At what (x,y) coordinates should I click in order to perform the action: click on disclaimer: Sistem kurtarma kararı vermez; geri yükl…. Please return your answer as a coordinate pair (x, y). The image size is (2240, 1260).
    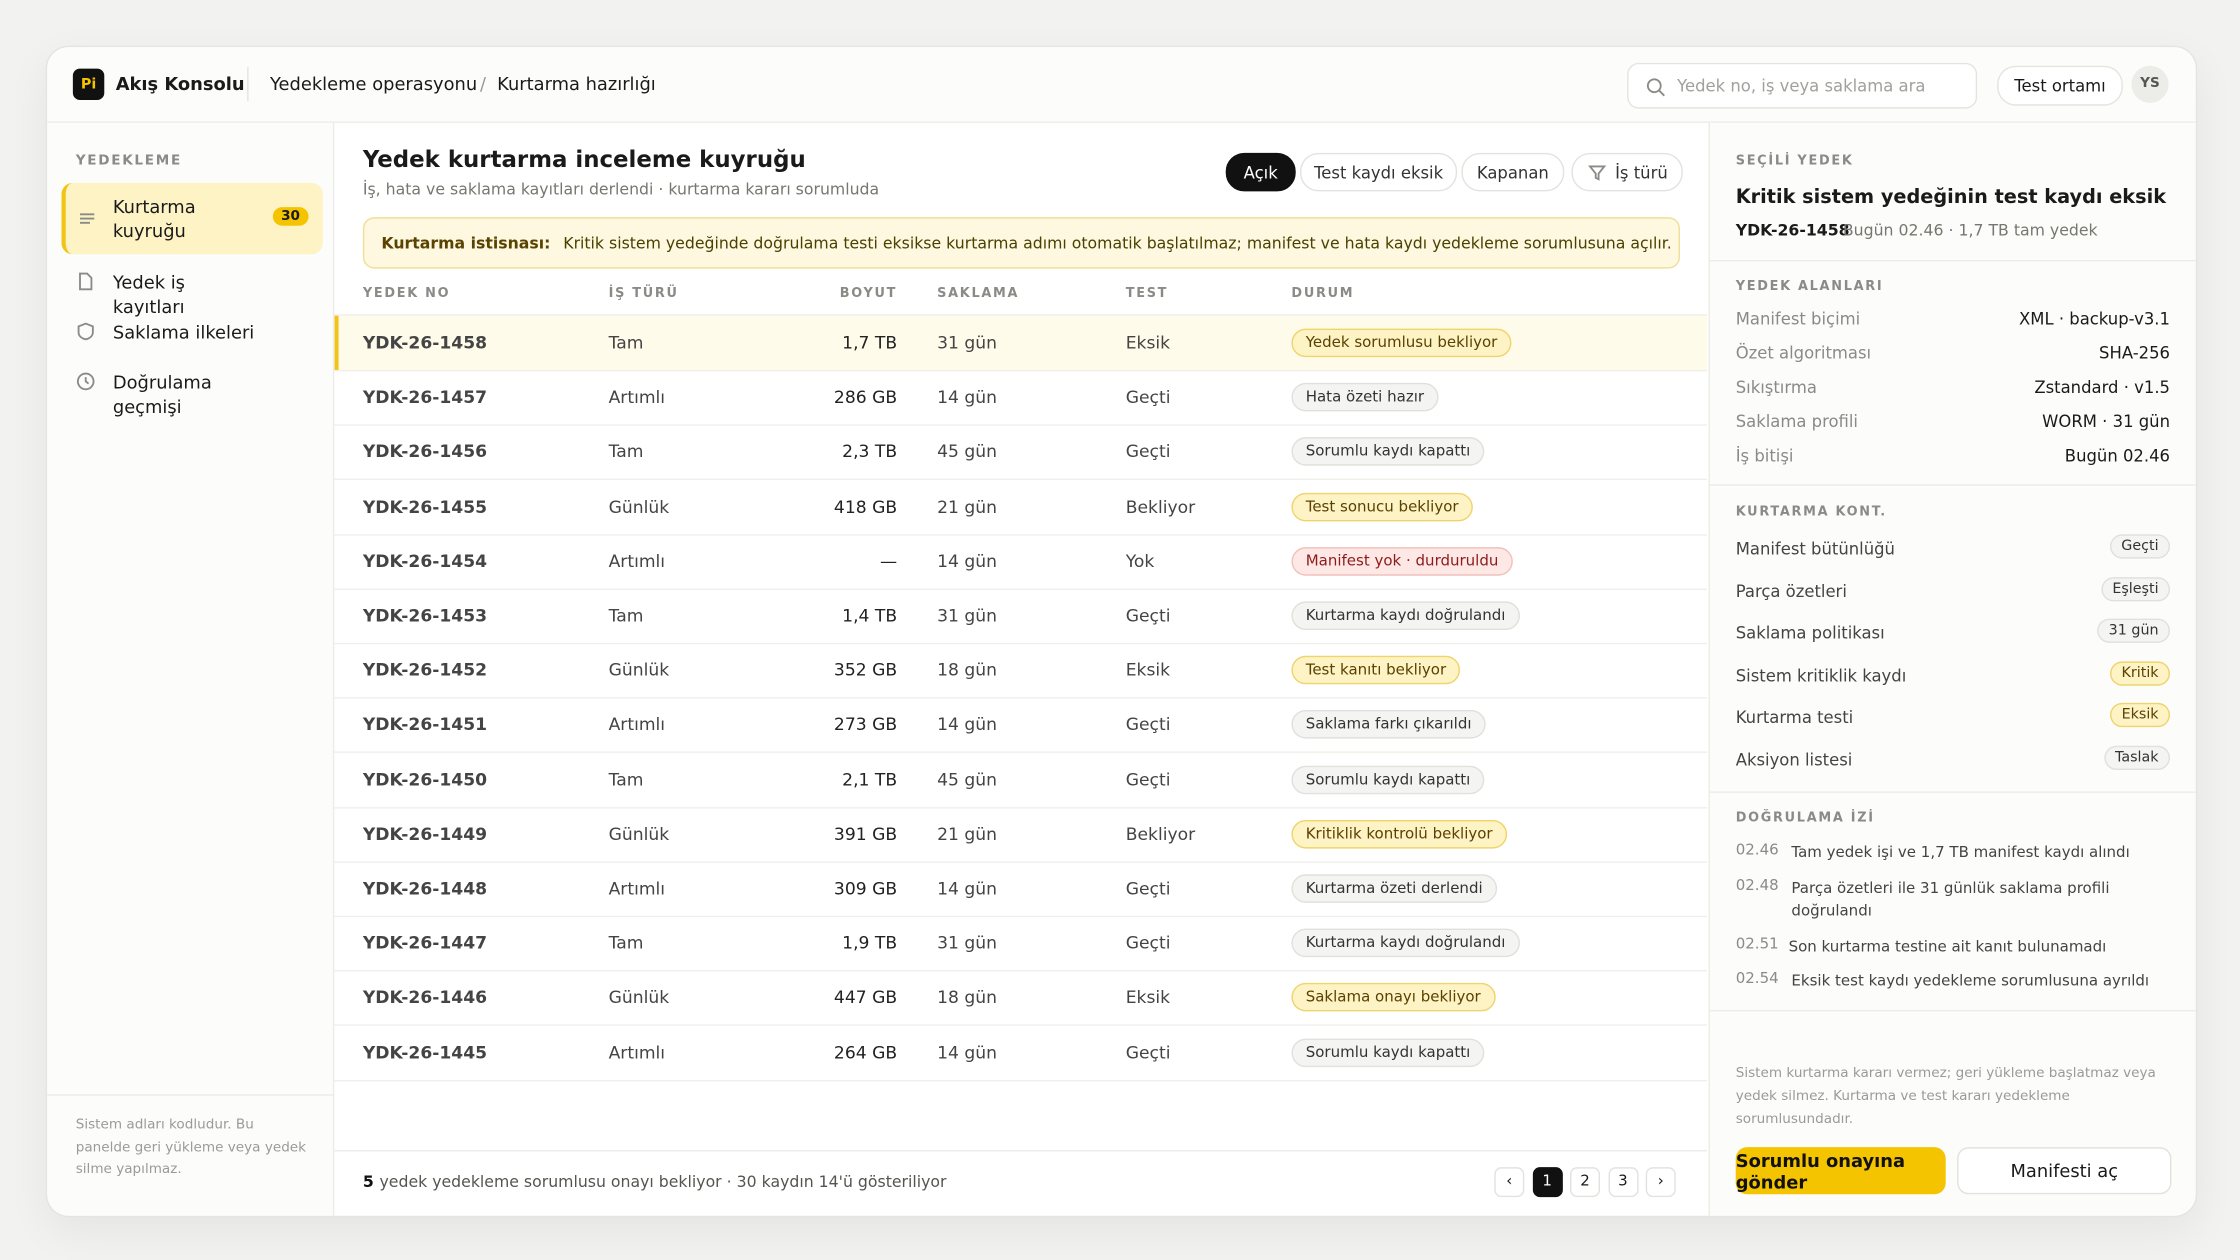
    Looking at the image, I should click on (1945, 1096).